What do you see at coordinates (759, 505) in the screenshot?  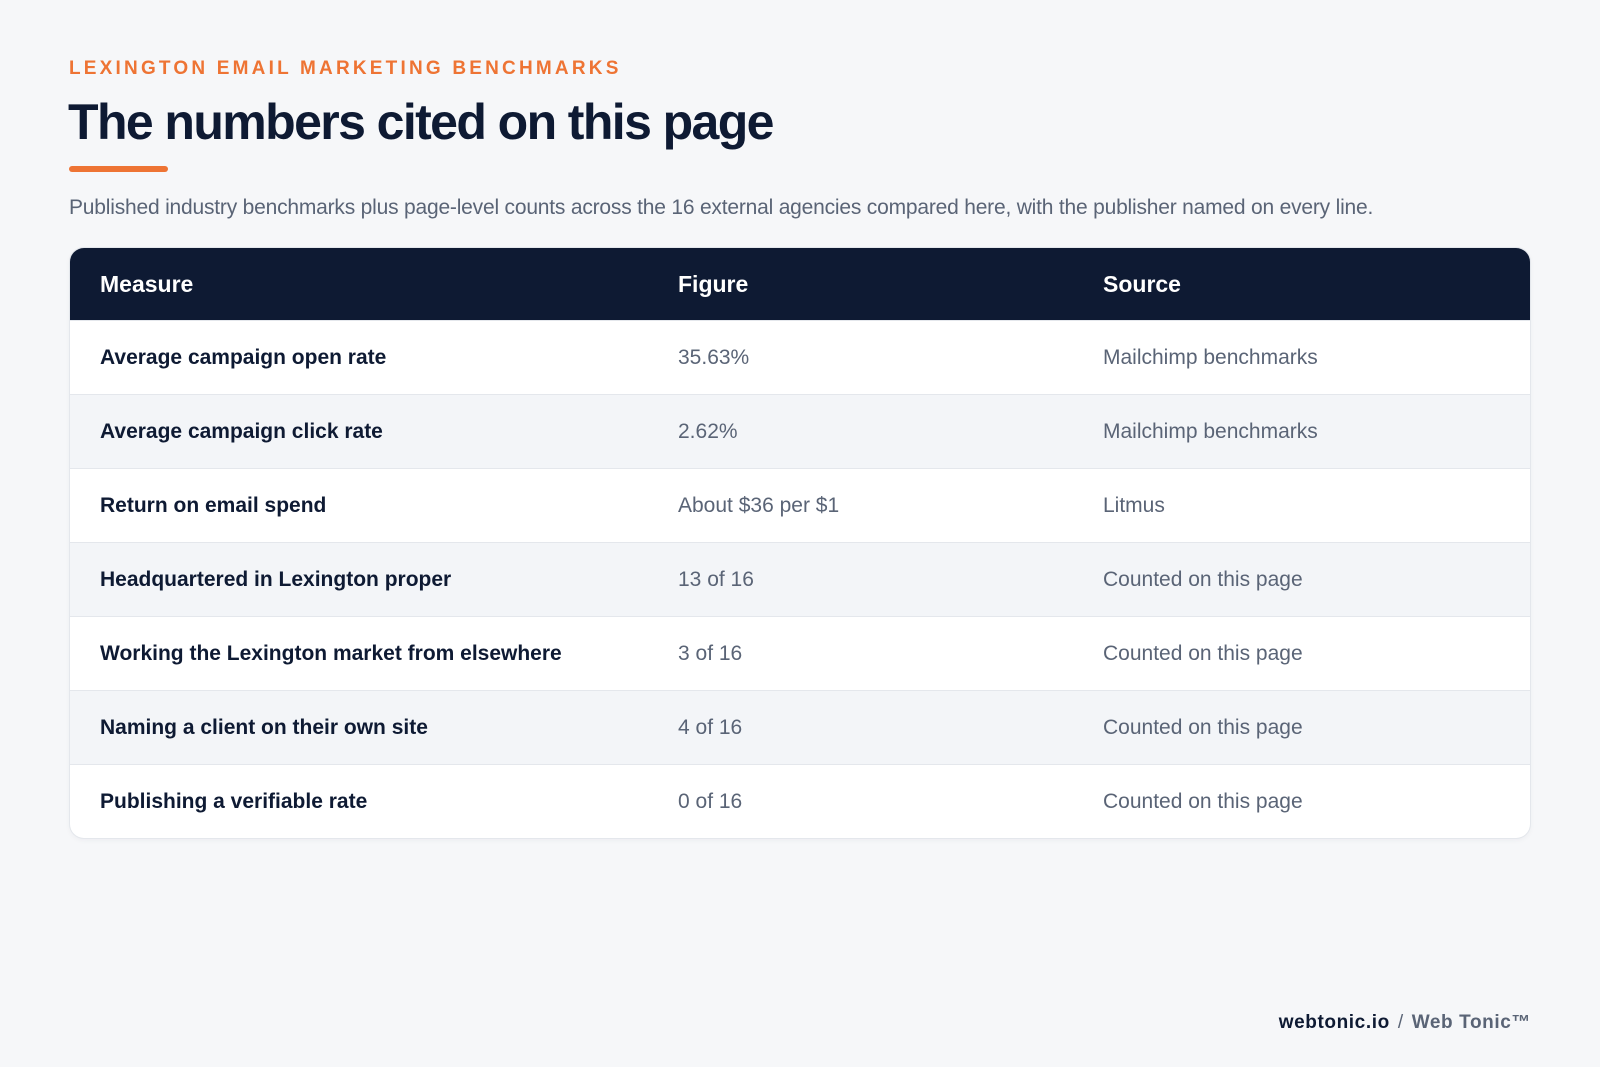 I see `cell-figure: About $36 per $1` at bounding box center [759, 505].